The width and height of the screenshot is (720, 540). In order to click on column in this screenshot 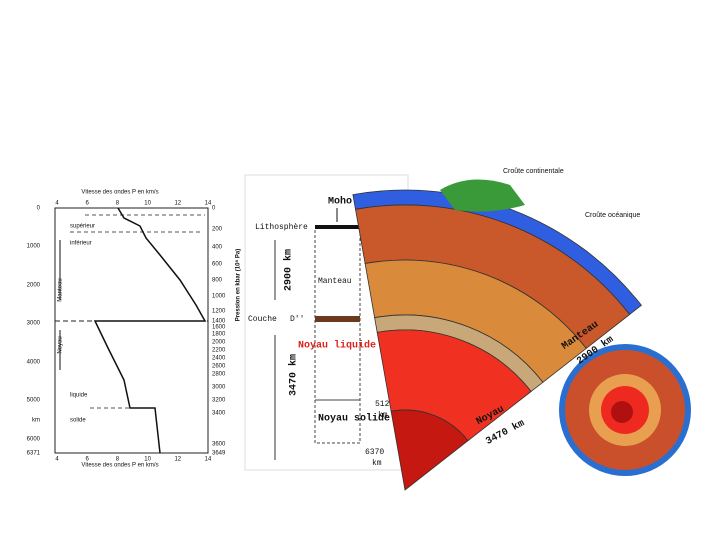, I will do `click(337, 335)`.